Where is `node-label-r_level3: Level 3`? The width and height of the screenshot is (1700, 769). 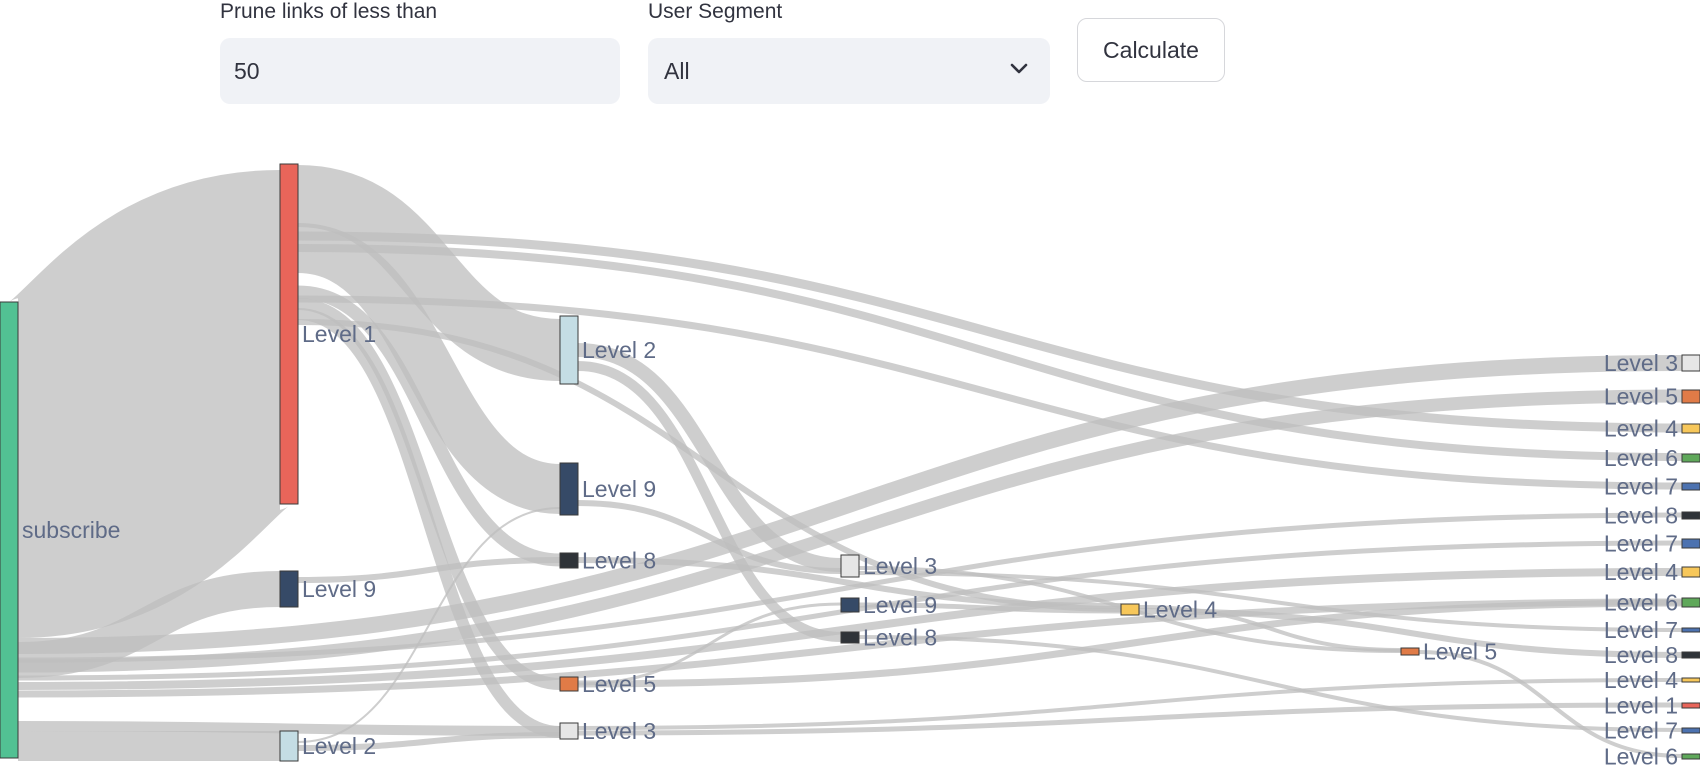 node-label-r_level3: Level 3 is located at coordinates (1641, 363).